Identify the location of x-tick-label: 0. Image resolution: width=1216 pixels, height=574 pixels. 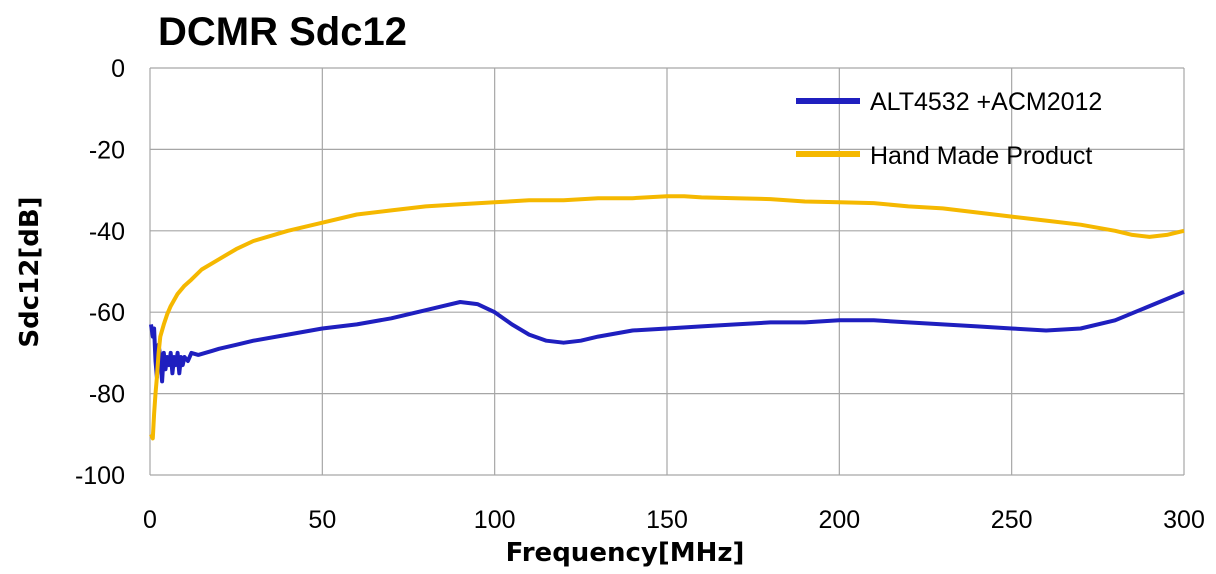
(150, 520).